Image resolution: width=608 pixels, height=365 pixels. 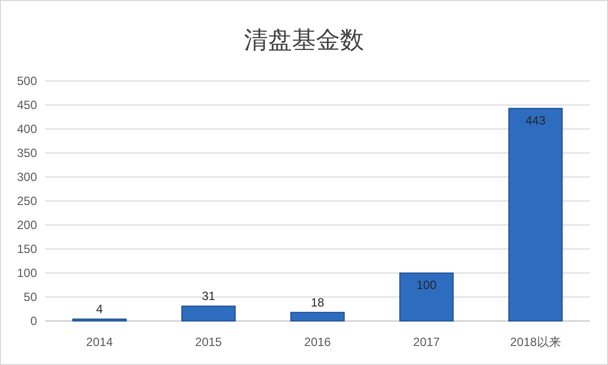 I want to click on data-label: 18, so click(x=317, y=302).